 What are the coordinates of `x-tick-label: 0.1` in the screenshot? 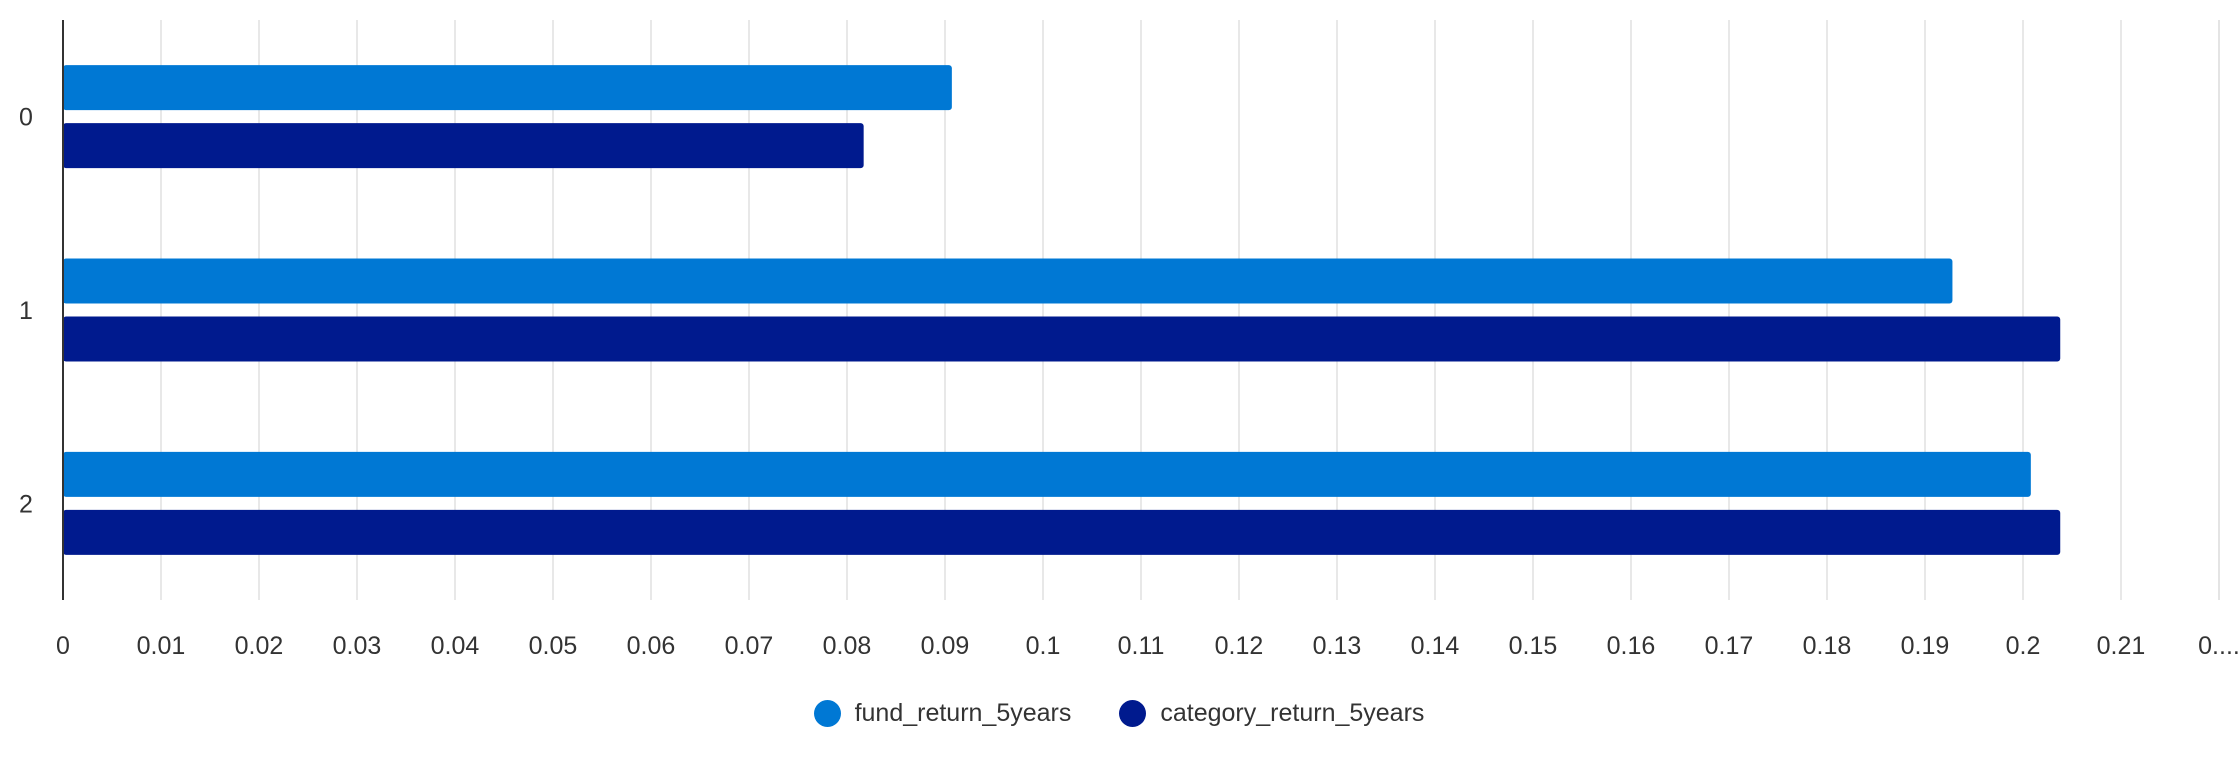 It's located at (1043, 646).